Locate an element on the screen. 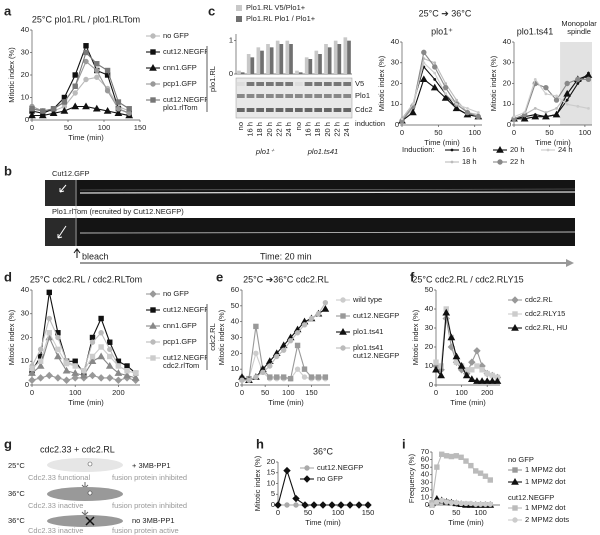 The width and height of the screenshot is (600, 535). x-tick-label: 18 h is located at coordinates (259, 129).